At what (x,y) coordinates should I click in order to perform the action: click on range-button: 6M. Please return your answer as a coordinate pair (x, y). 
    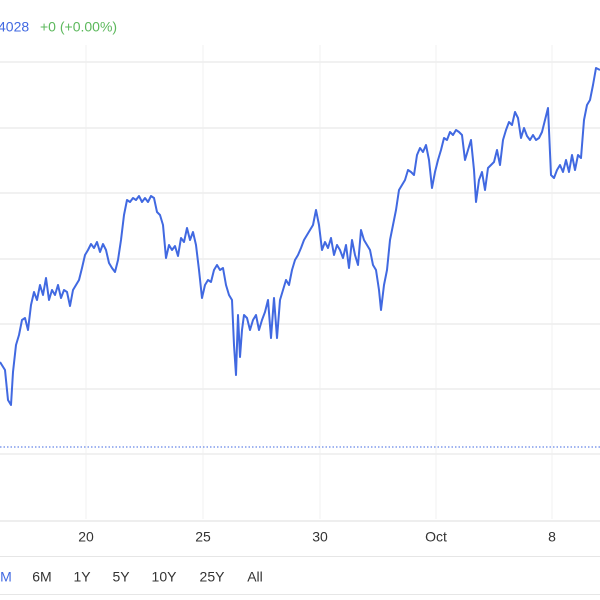
    Looking at the image, I should click on (41, 577).